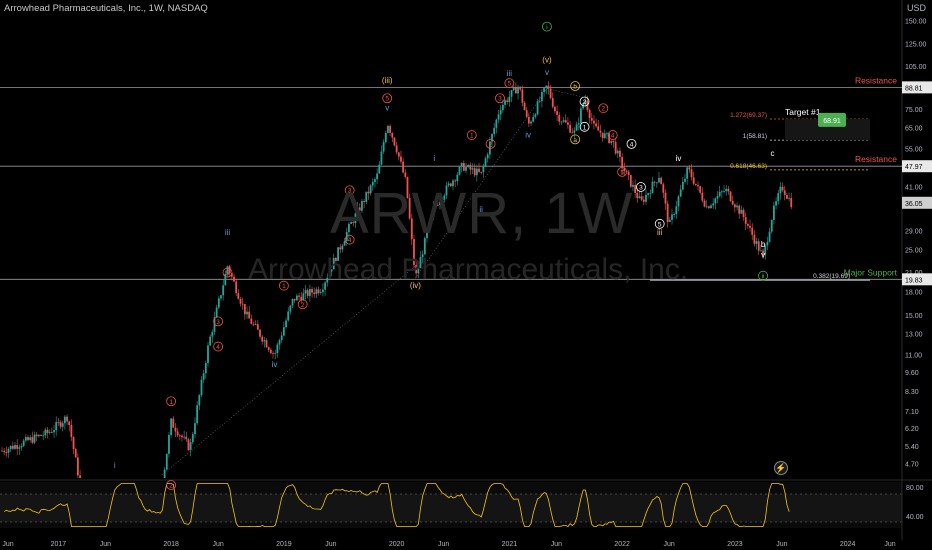 The width and height of the screenshot is (932, 550). What do you see at coordinates (387, 108) in the screenshot?
I see `wave-label: v` at bounding box center [387, 108].